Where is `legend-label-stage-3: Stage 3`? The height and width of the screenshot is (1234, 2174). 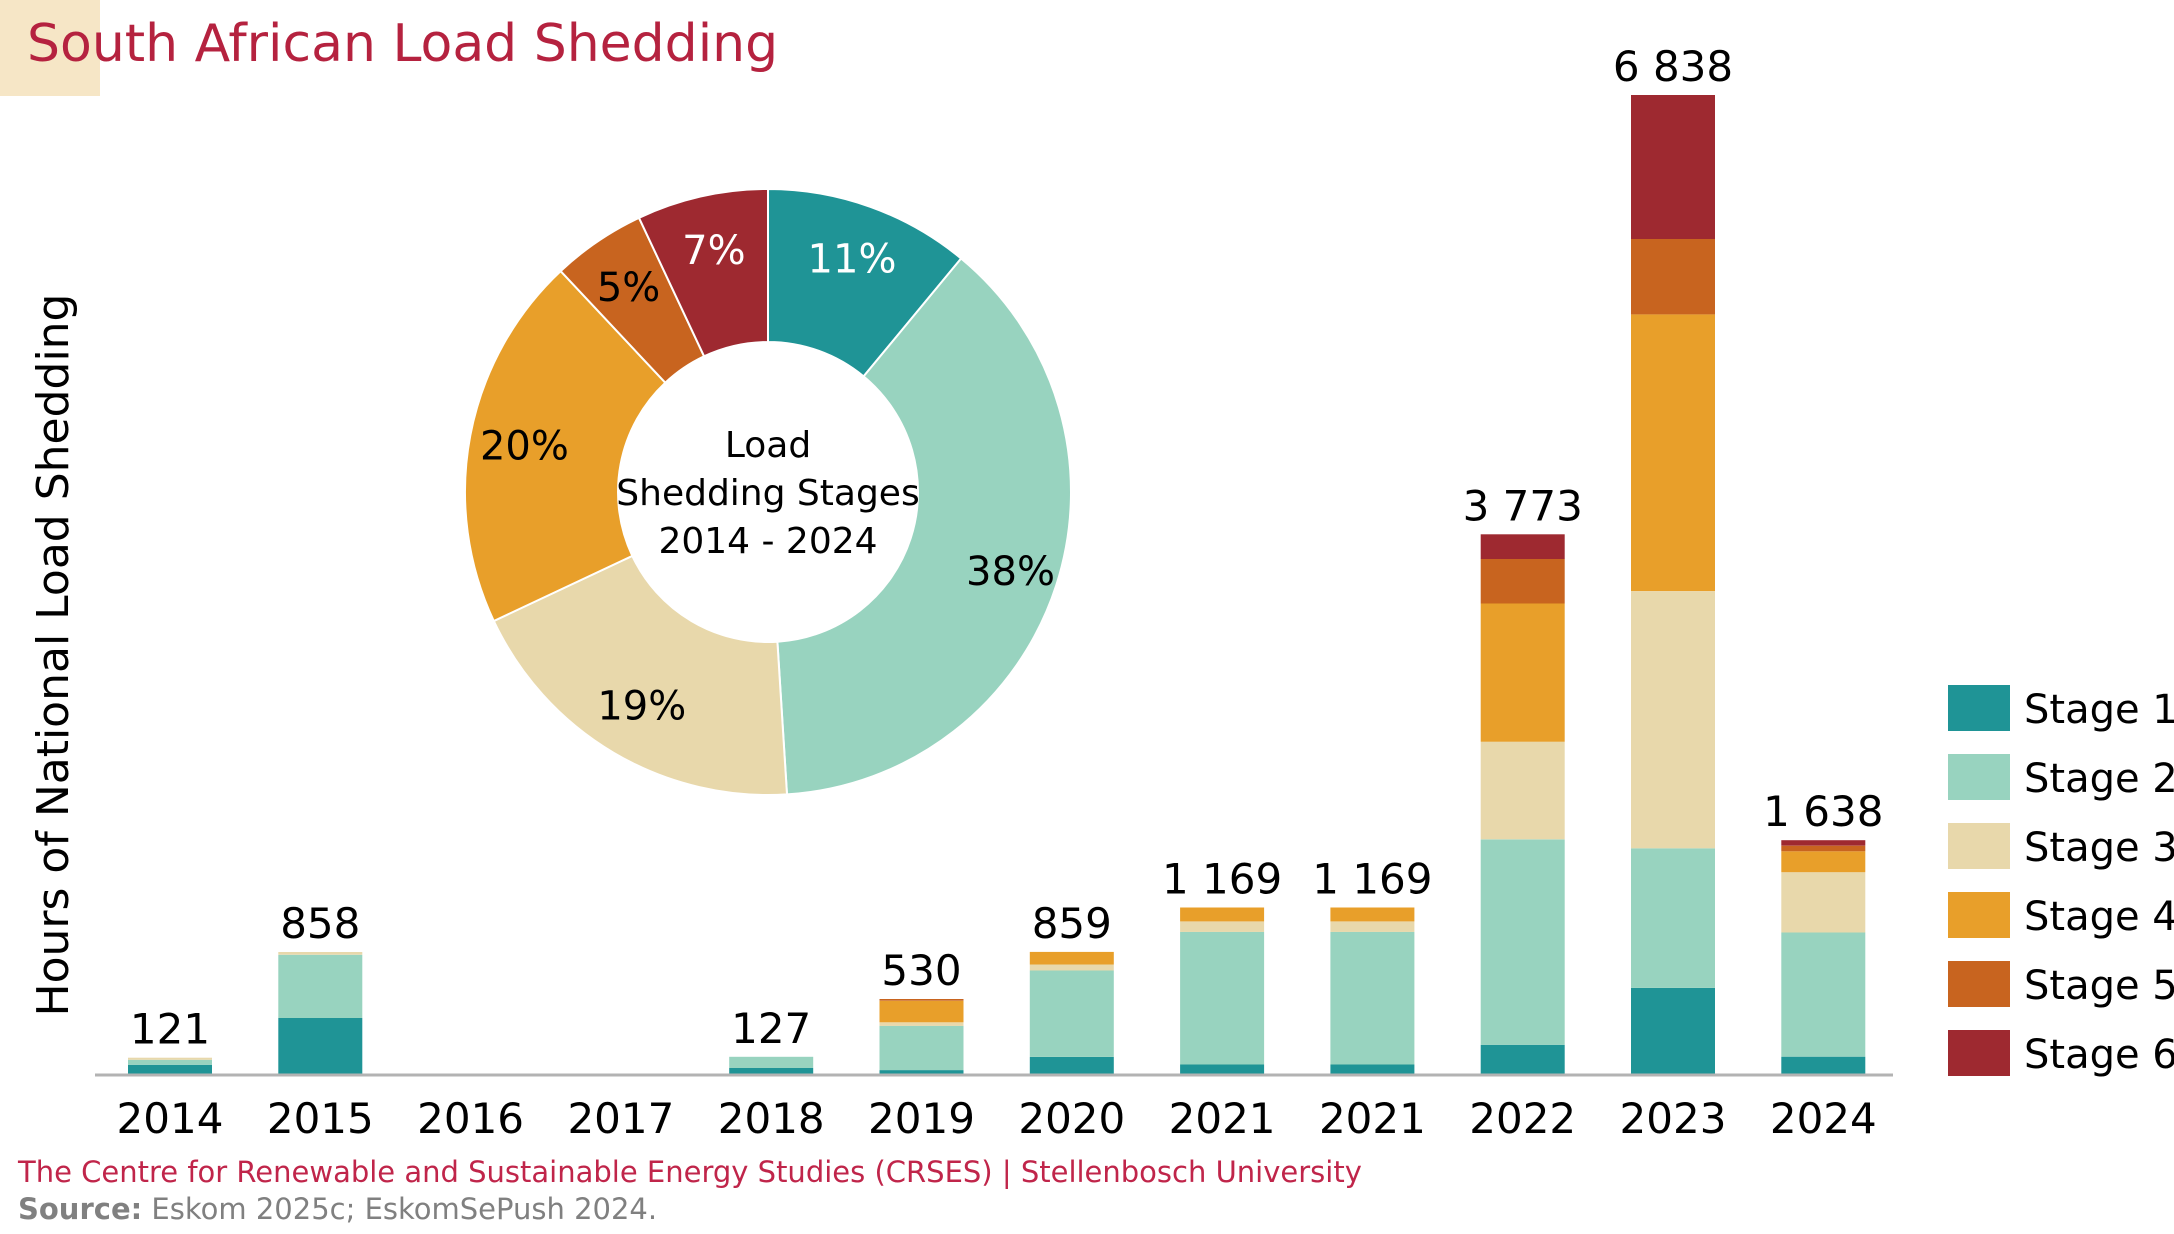 legend-label-stage-3: Stage 3 is located at coordinates (2099, 848).